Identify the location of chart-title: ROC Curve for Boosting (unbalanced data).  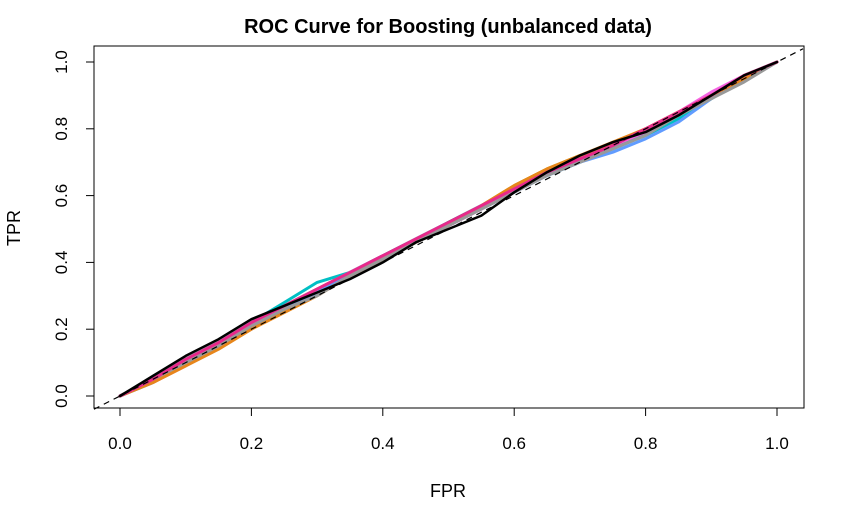
(448, 27).